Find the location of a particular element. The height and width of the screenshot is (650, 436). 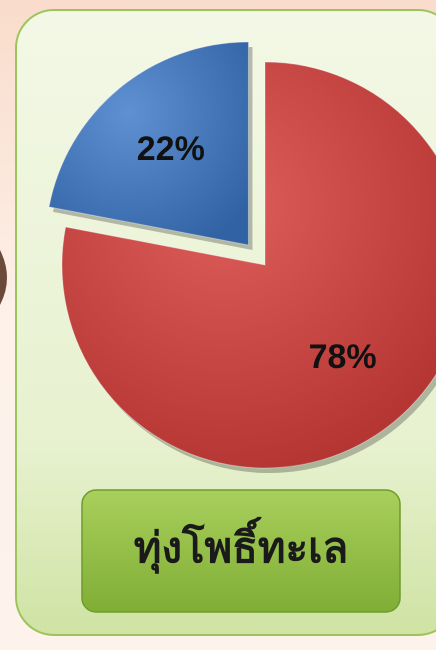

pie-slice-shade is located at coordinates (149, 143).